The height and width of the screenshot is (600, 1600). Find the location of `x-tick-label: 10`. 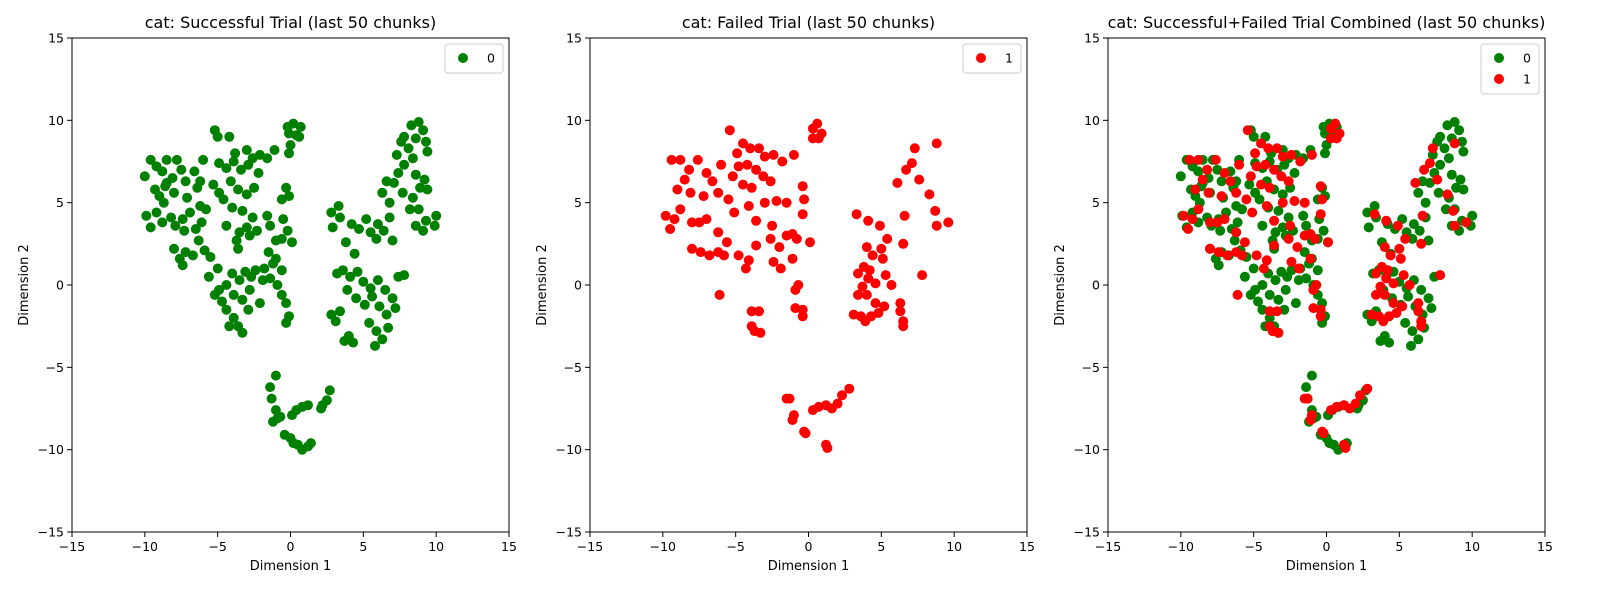

x-tick-label: 10 is located at coordinates (436, 546).